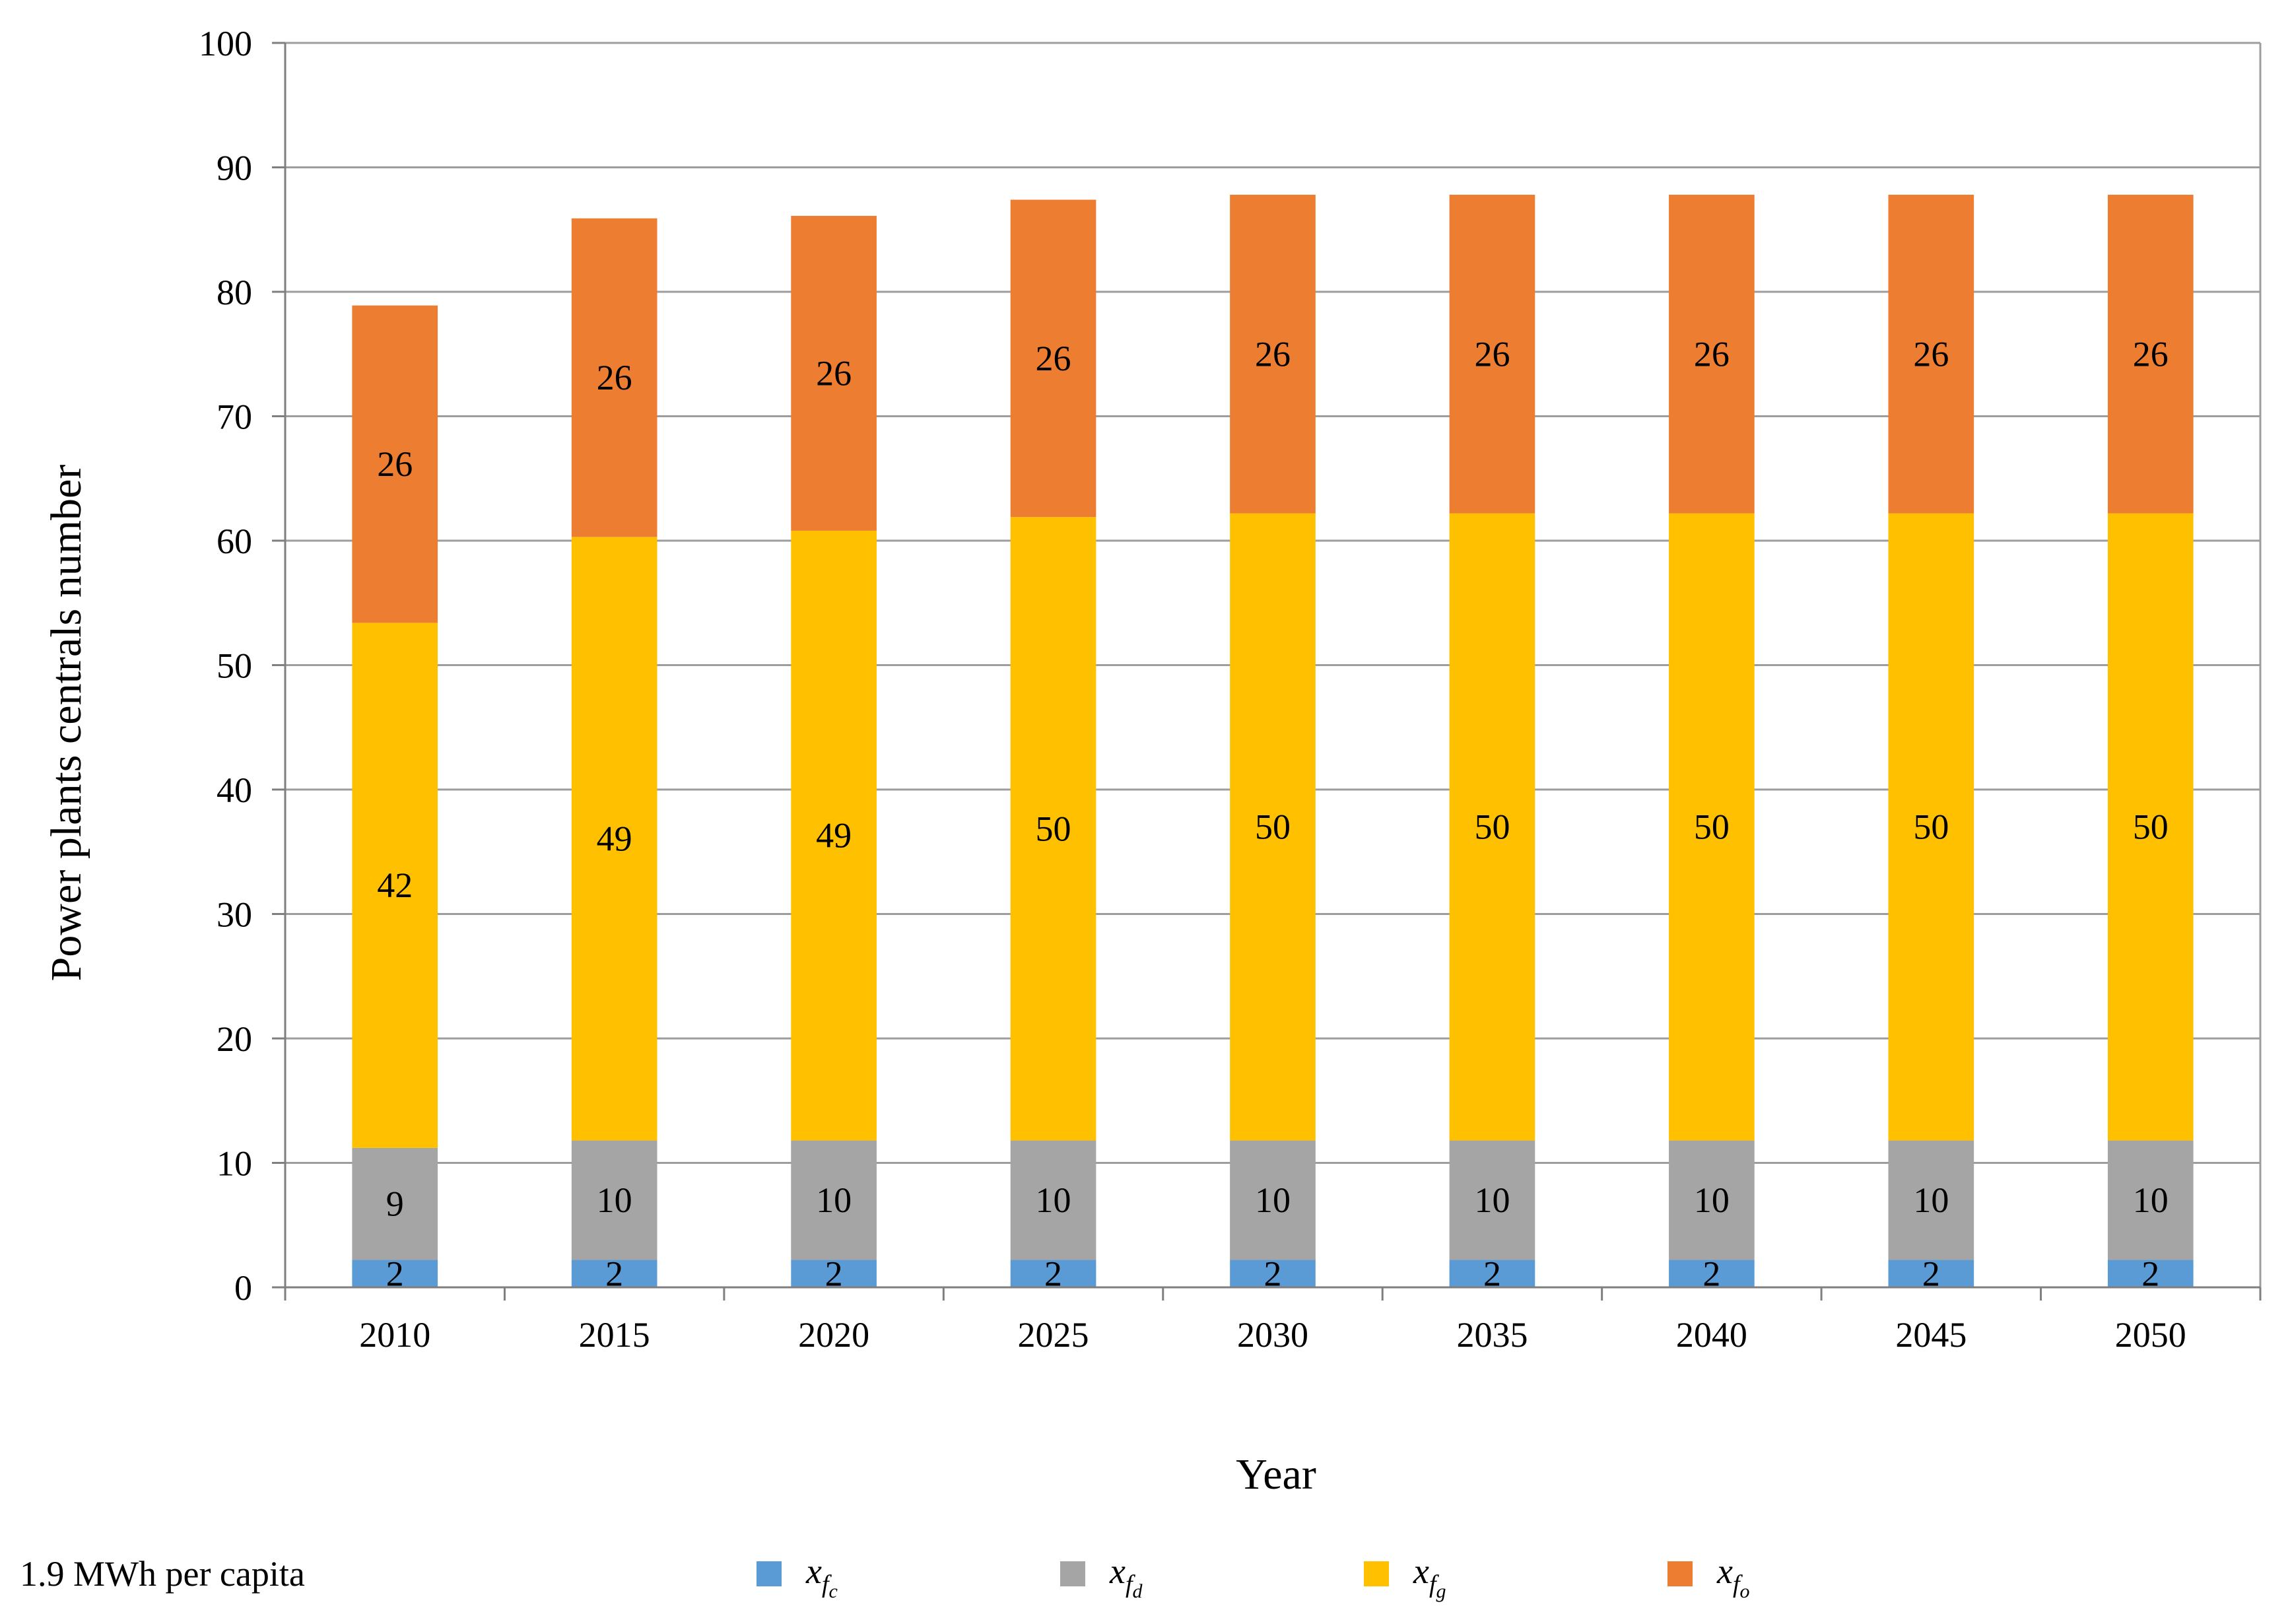 This screenshot has height=1624, width=2290. I want to click on bar-x_fg-2025, so click(1053, 829).